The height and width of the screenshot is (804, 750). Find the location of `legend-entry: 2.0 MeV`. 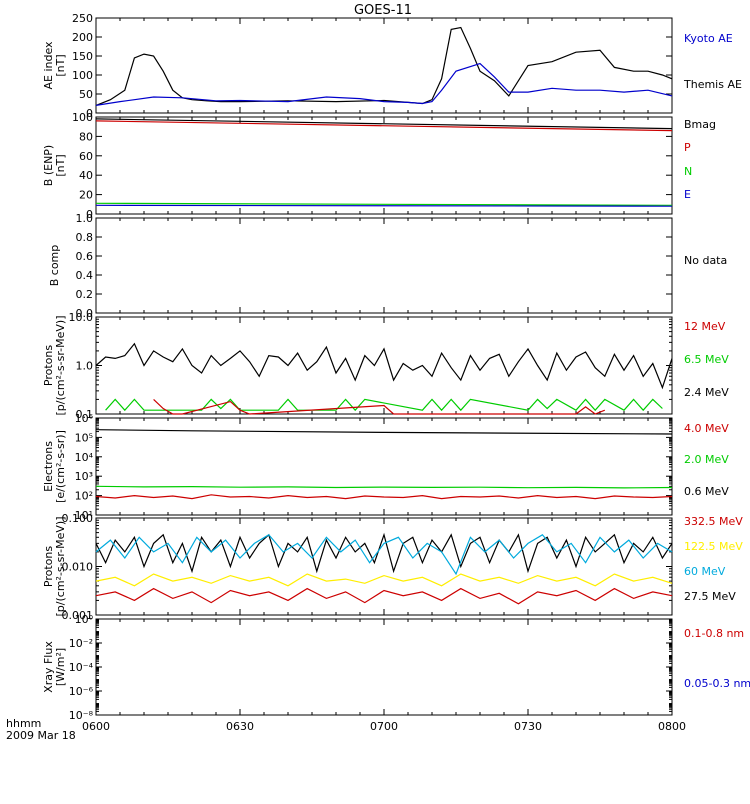

legend-entry: 2.0 MeV is located at coordinates (706, 459).